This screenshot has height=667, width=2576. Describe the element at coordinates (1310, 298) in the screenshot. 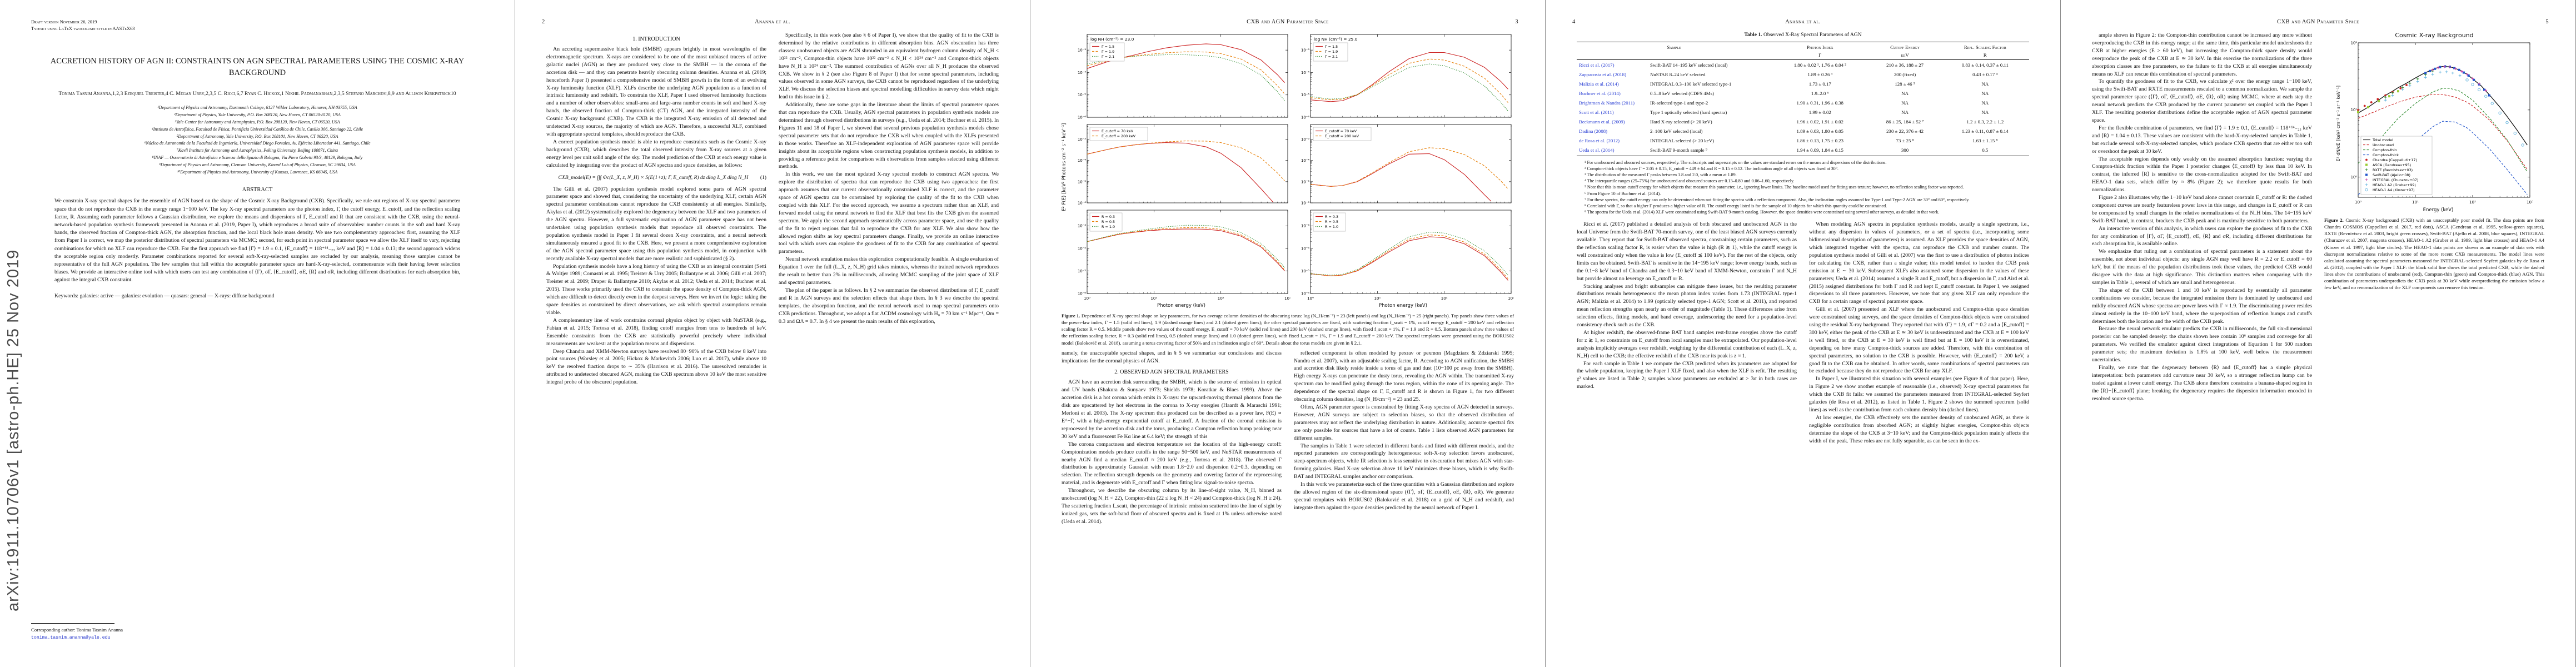

I see `svg-text: 10⁰` at that location.